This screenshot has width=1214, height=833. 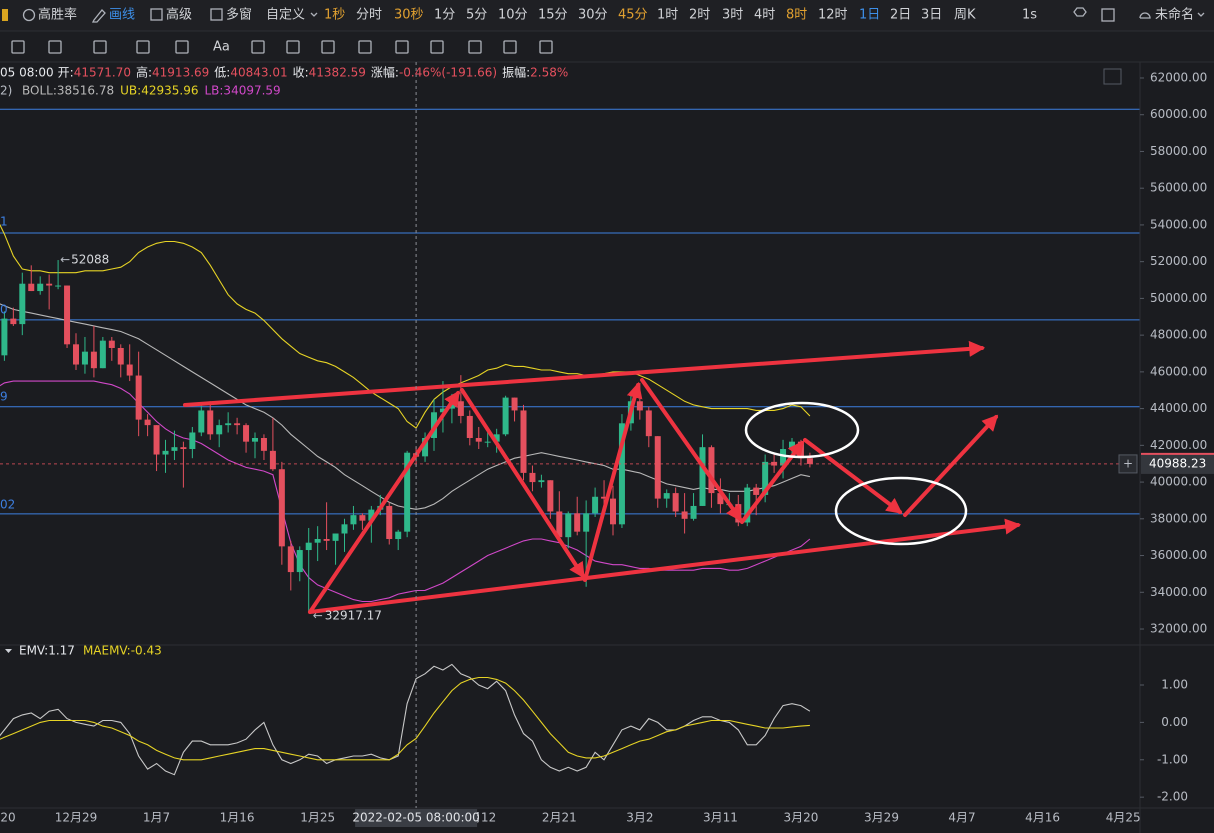 I want to click on toolbar-item: 1日, so click(x=869, y=15).